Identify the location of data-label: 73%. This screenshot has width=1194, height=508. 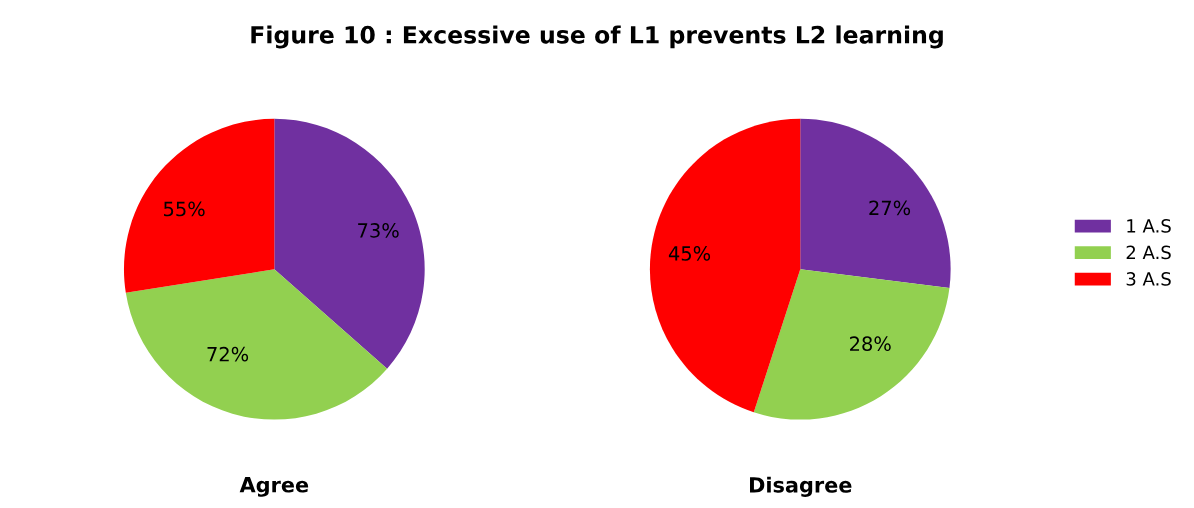
(378, 230).